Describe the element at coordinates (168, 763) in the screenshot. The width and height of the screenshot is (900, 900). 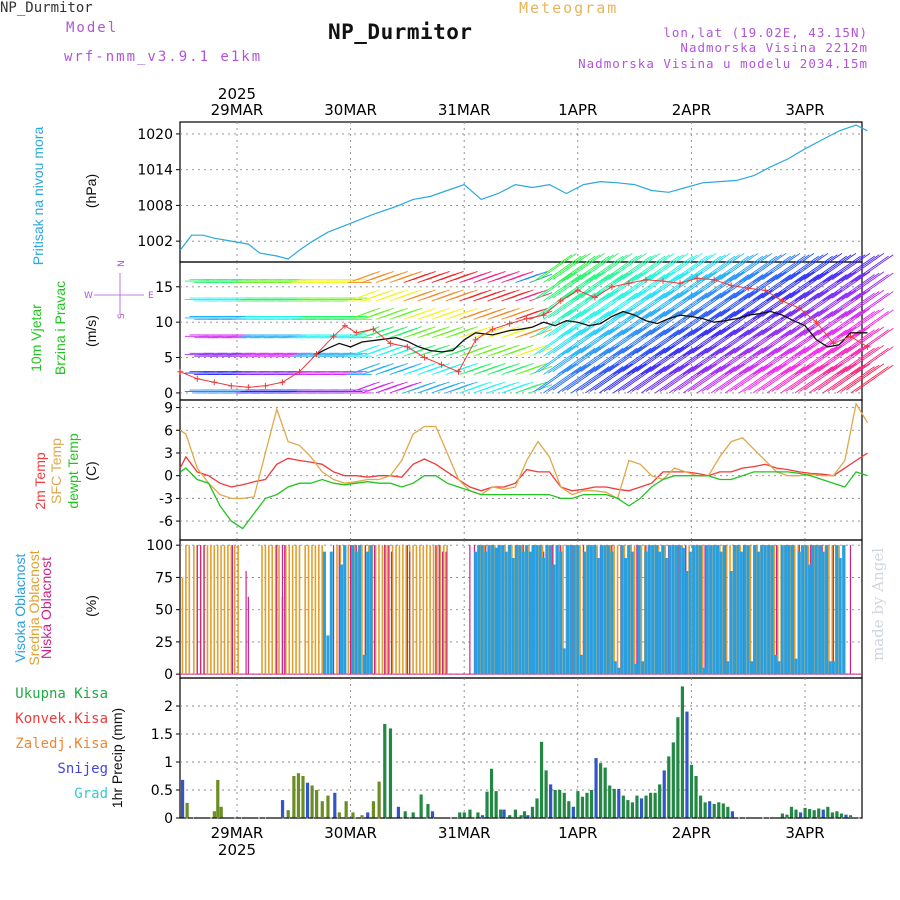
I see `precip-ytick-label: 1` at that location.